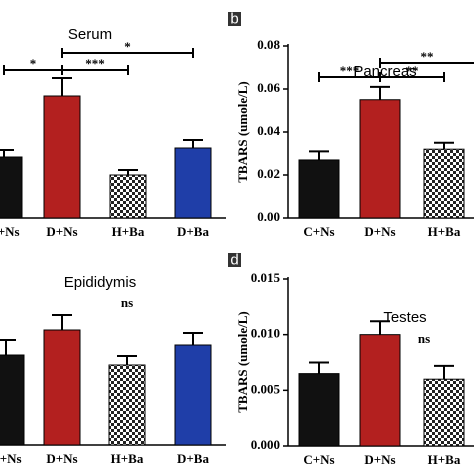 This screenshot has height=474, width=474. What do you see at coordinates (268, 44) in the screenshot?
I see `y-tick-label: 0.08` at bounding box center [268, 44].